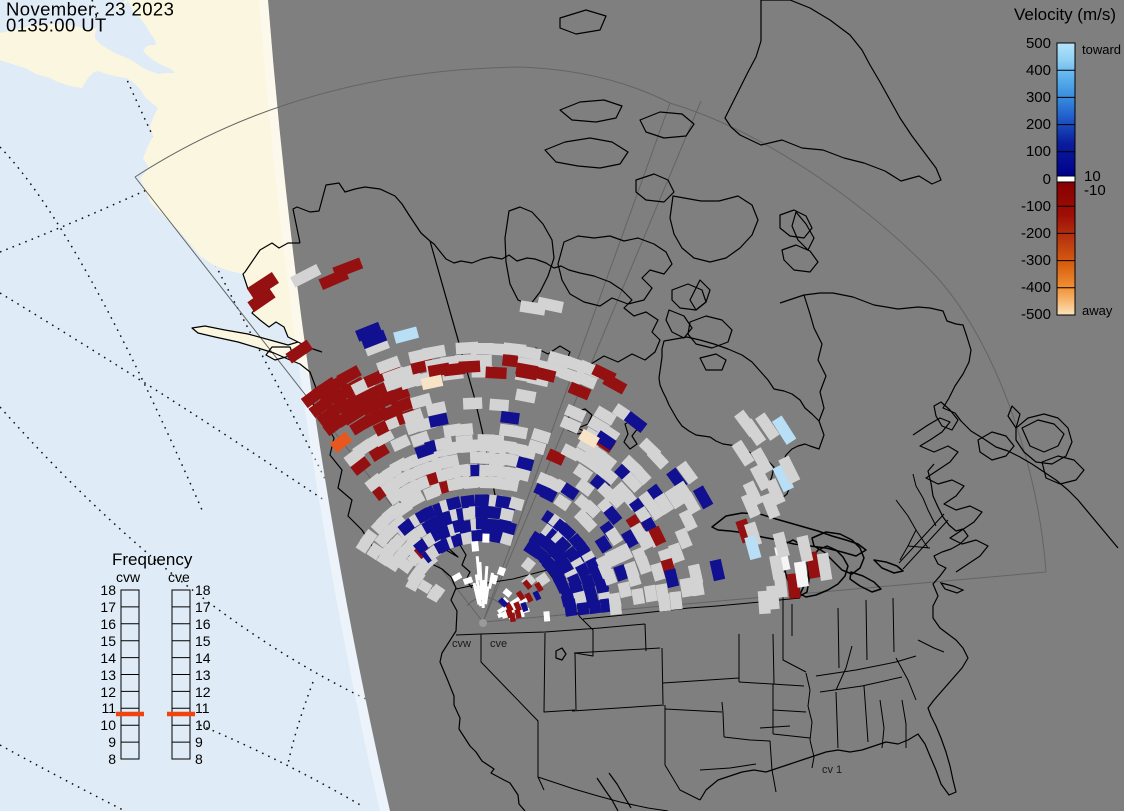 This screenshot has height=811, width=1124. What do you see at coordinates (1036, 233) in the screenshot?
I see `svg-text: -200` at bounding box center [1036, 233].